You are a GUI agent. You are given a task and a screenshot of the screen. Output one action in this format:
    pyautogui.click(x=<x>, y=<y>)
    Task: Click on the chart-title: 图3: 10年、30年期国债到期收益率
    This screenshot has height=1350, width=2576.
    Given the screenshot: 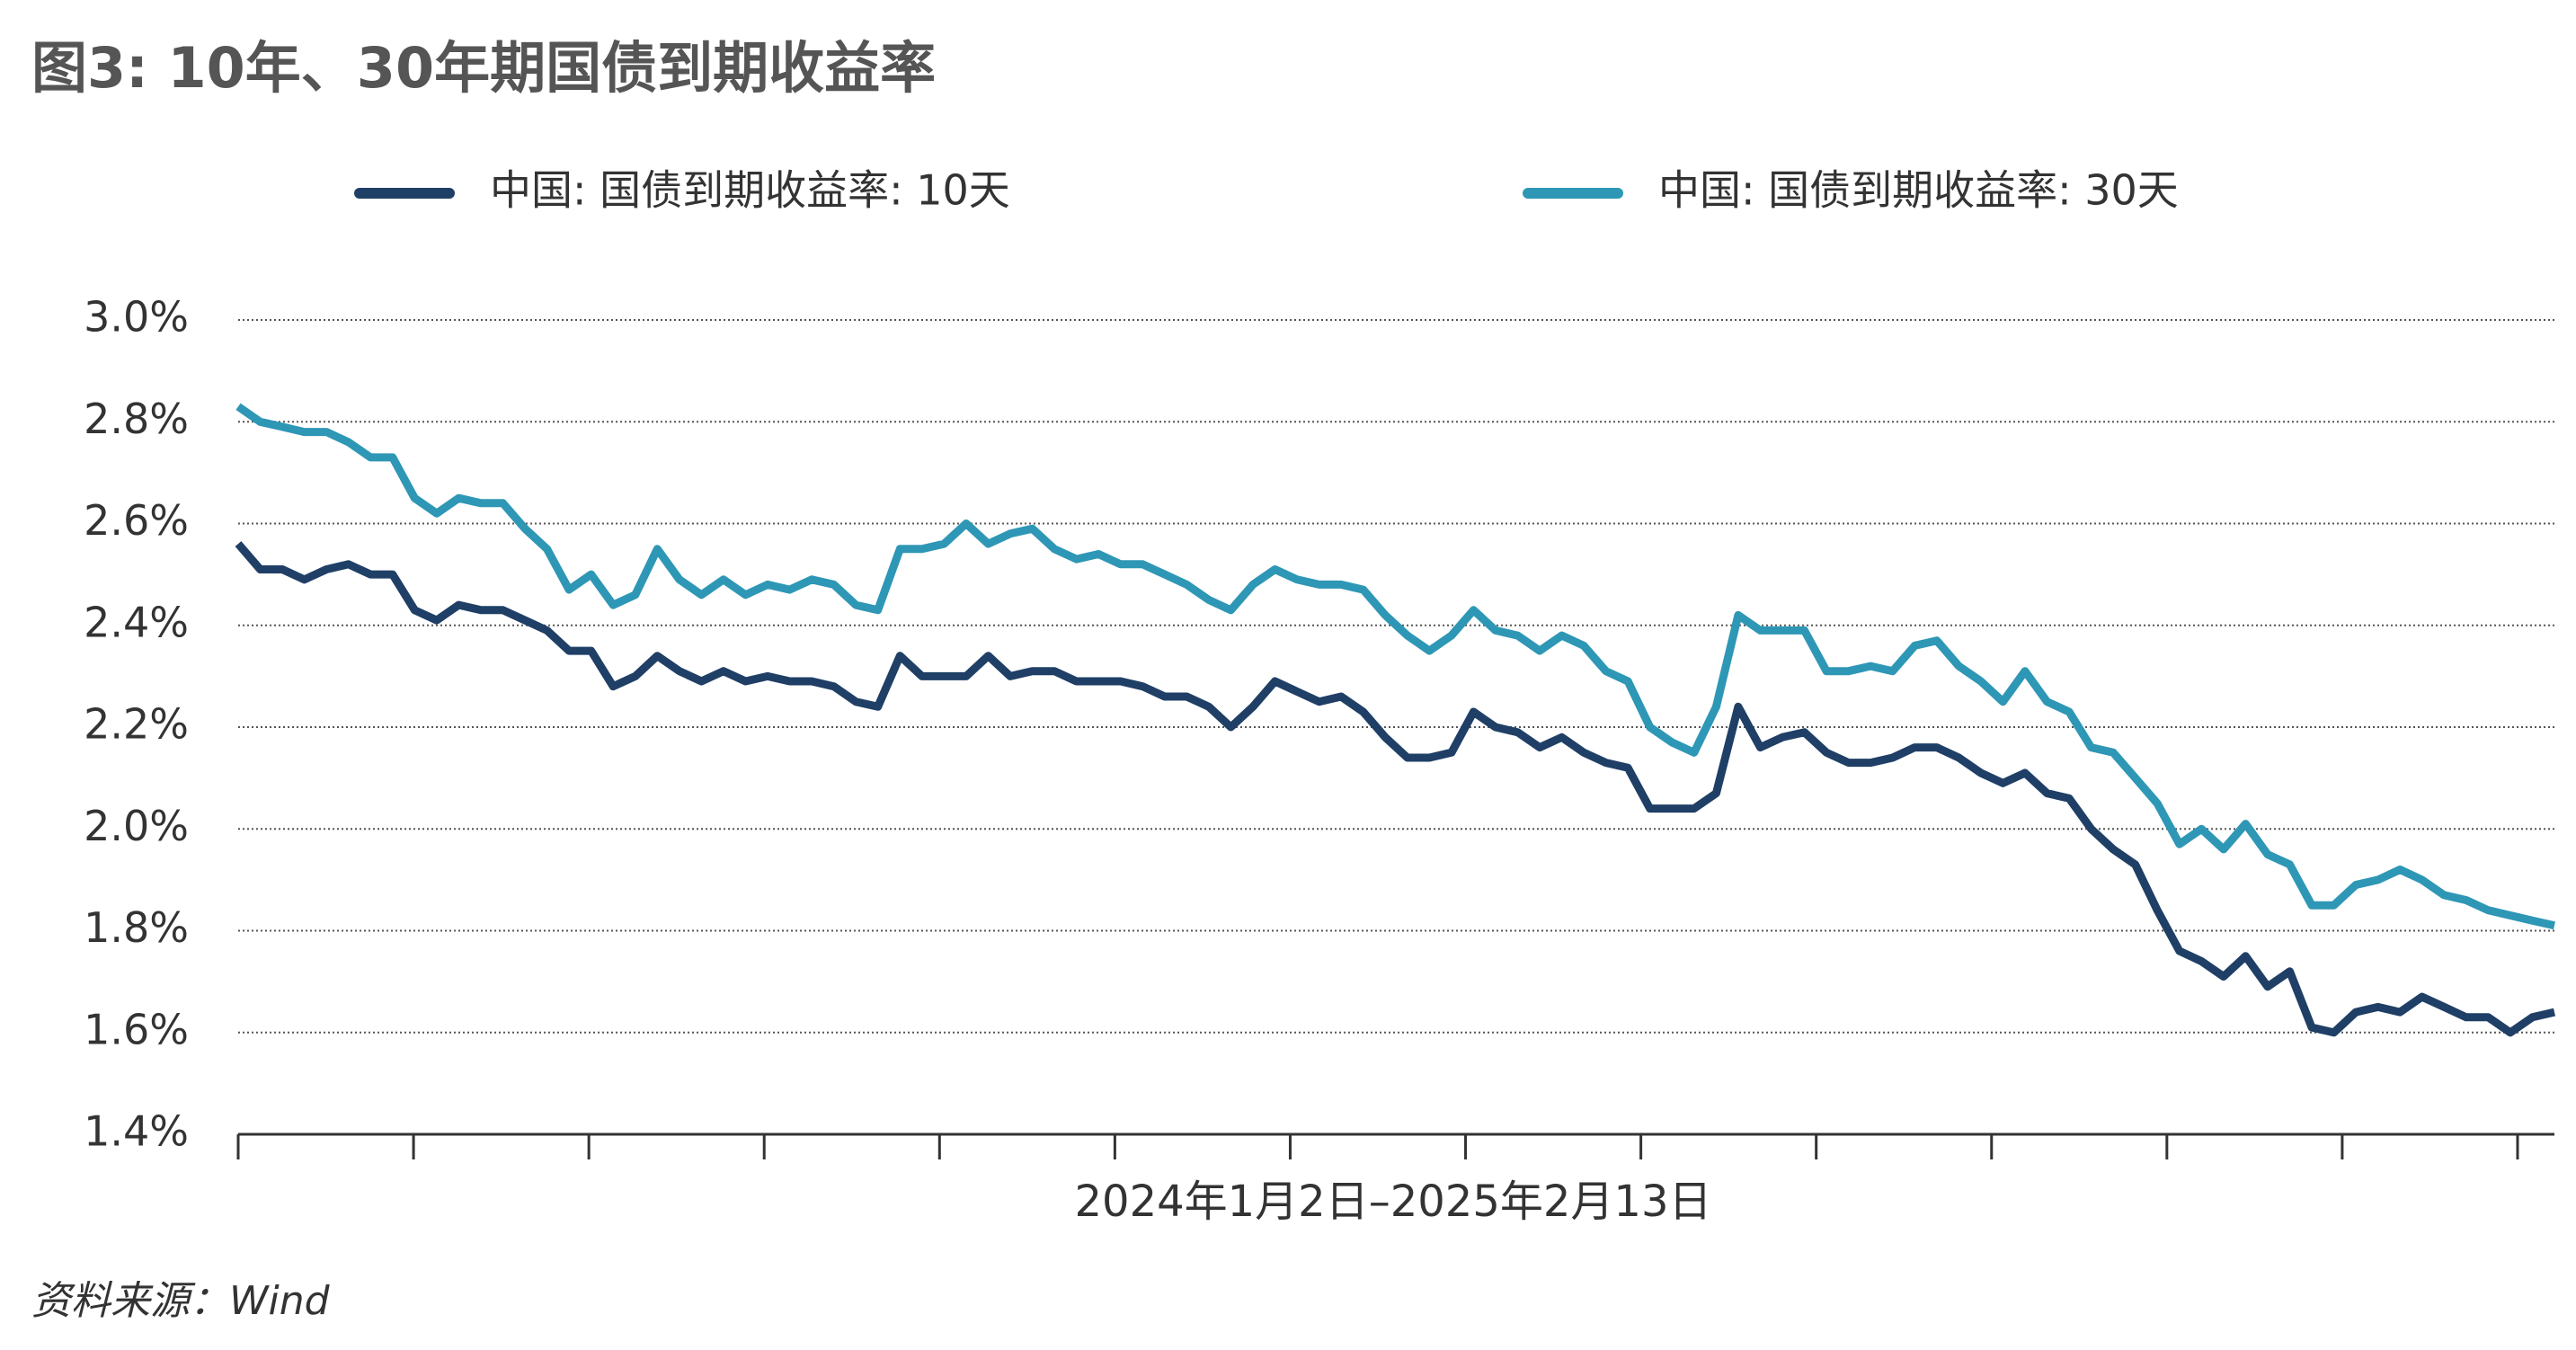 What is the action you would take?
    pyautogui.click(x=484, y=68)
    